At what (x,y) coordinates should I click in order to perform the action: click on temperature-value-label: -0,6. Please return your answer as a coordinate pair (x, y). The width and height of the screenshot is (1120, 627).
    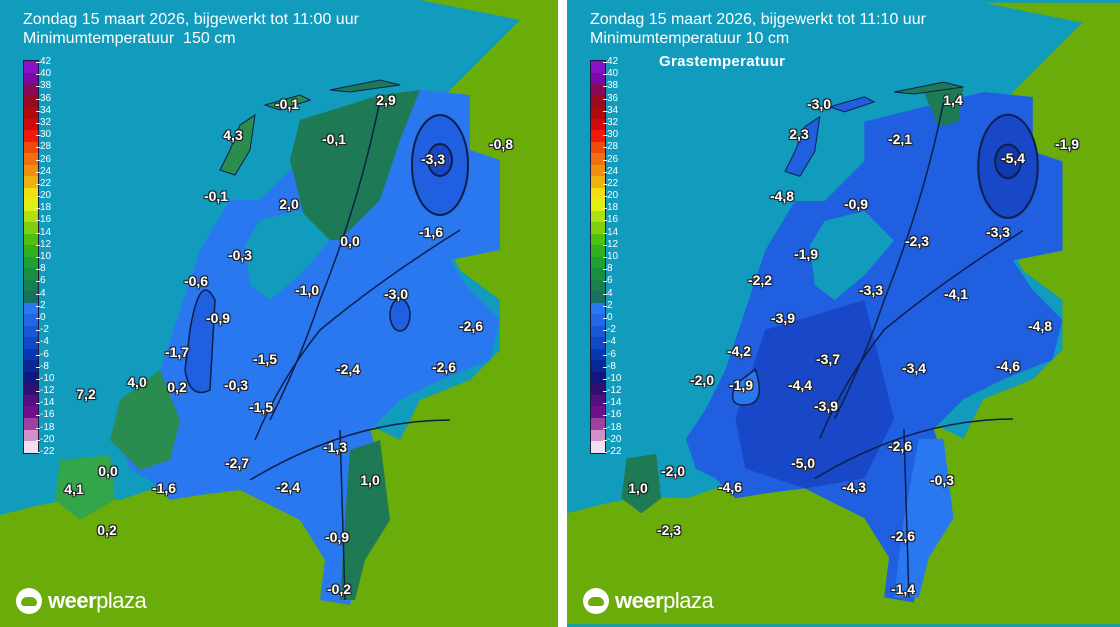
    Looking at the image, I should click on (196, 281).